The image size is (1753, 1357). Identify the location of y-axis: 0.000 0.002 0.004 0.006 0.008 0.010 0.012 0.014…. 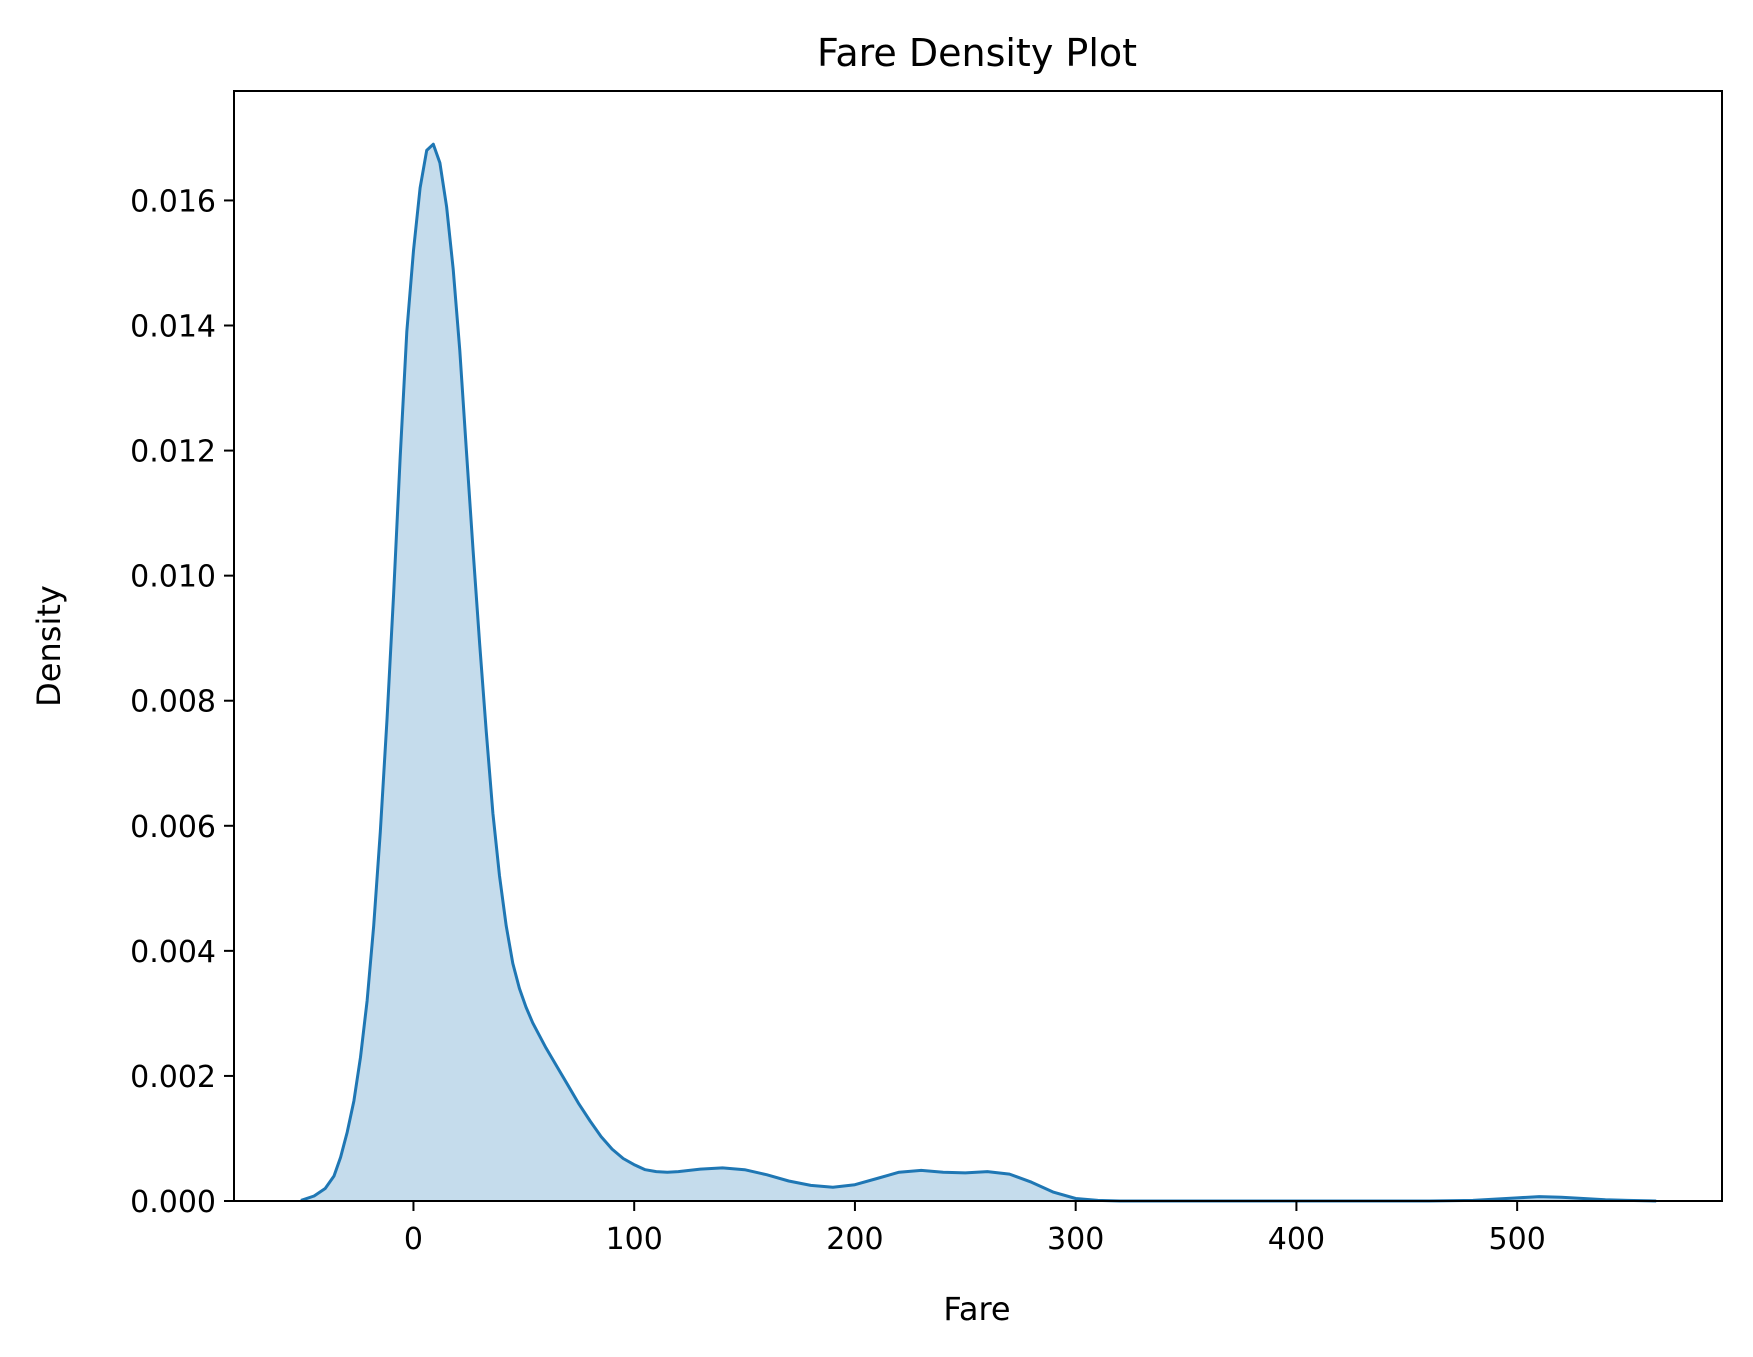
(182, 702).